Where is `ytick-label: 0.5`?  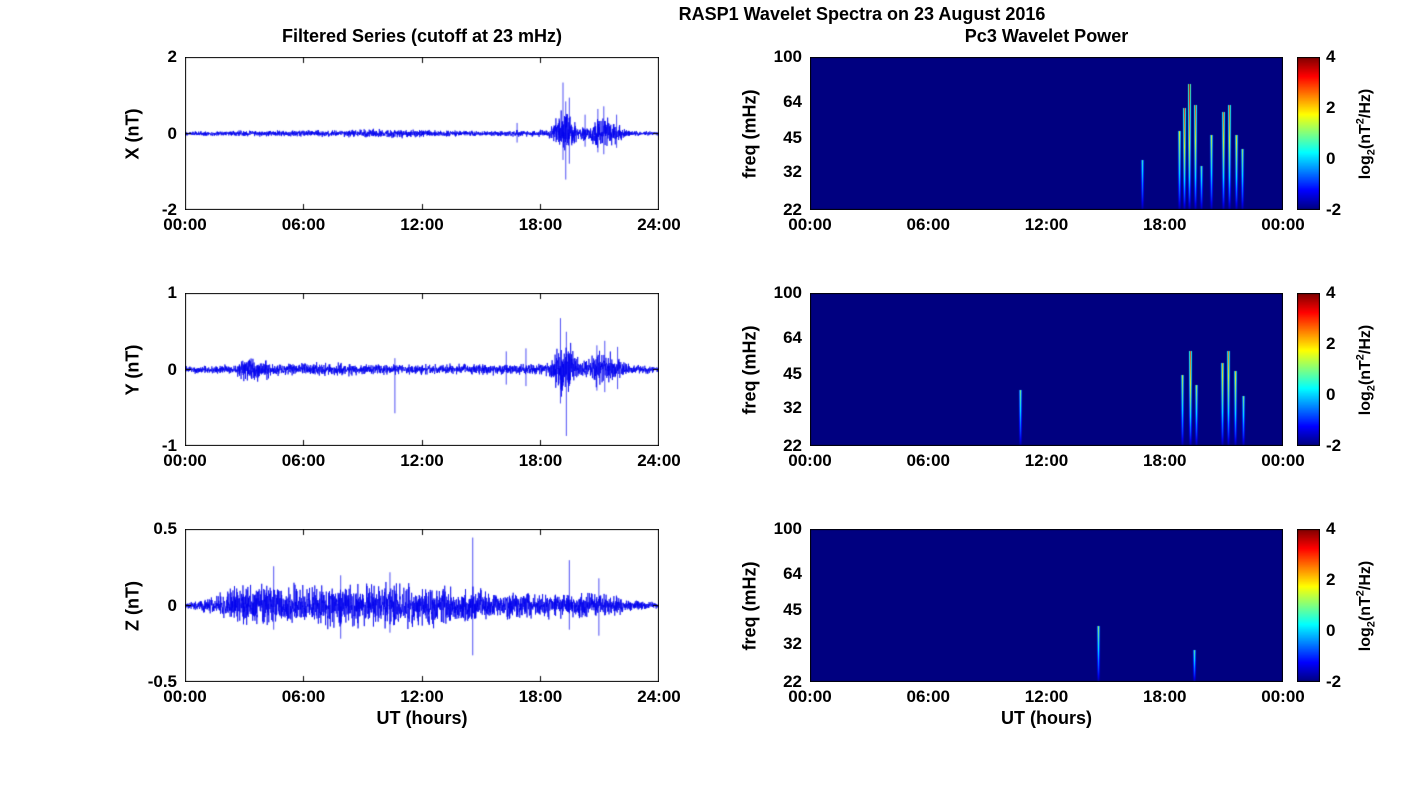 ytick-label: 0.5 is located at coordinates (165, 528).